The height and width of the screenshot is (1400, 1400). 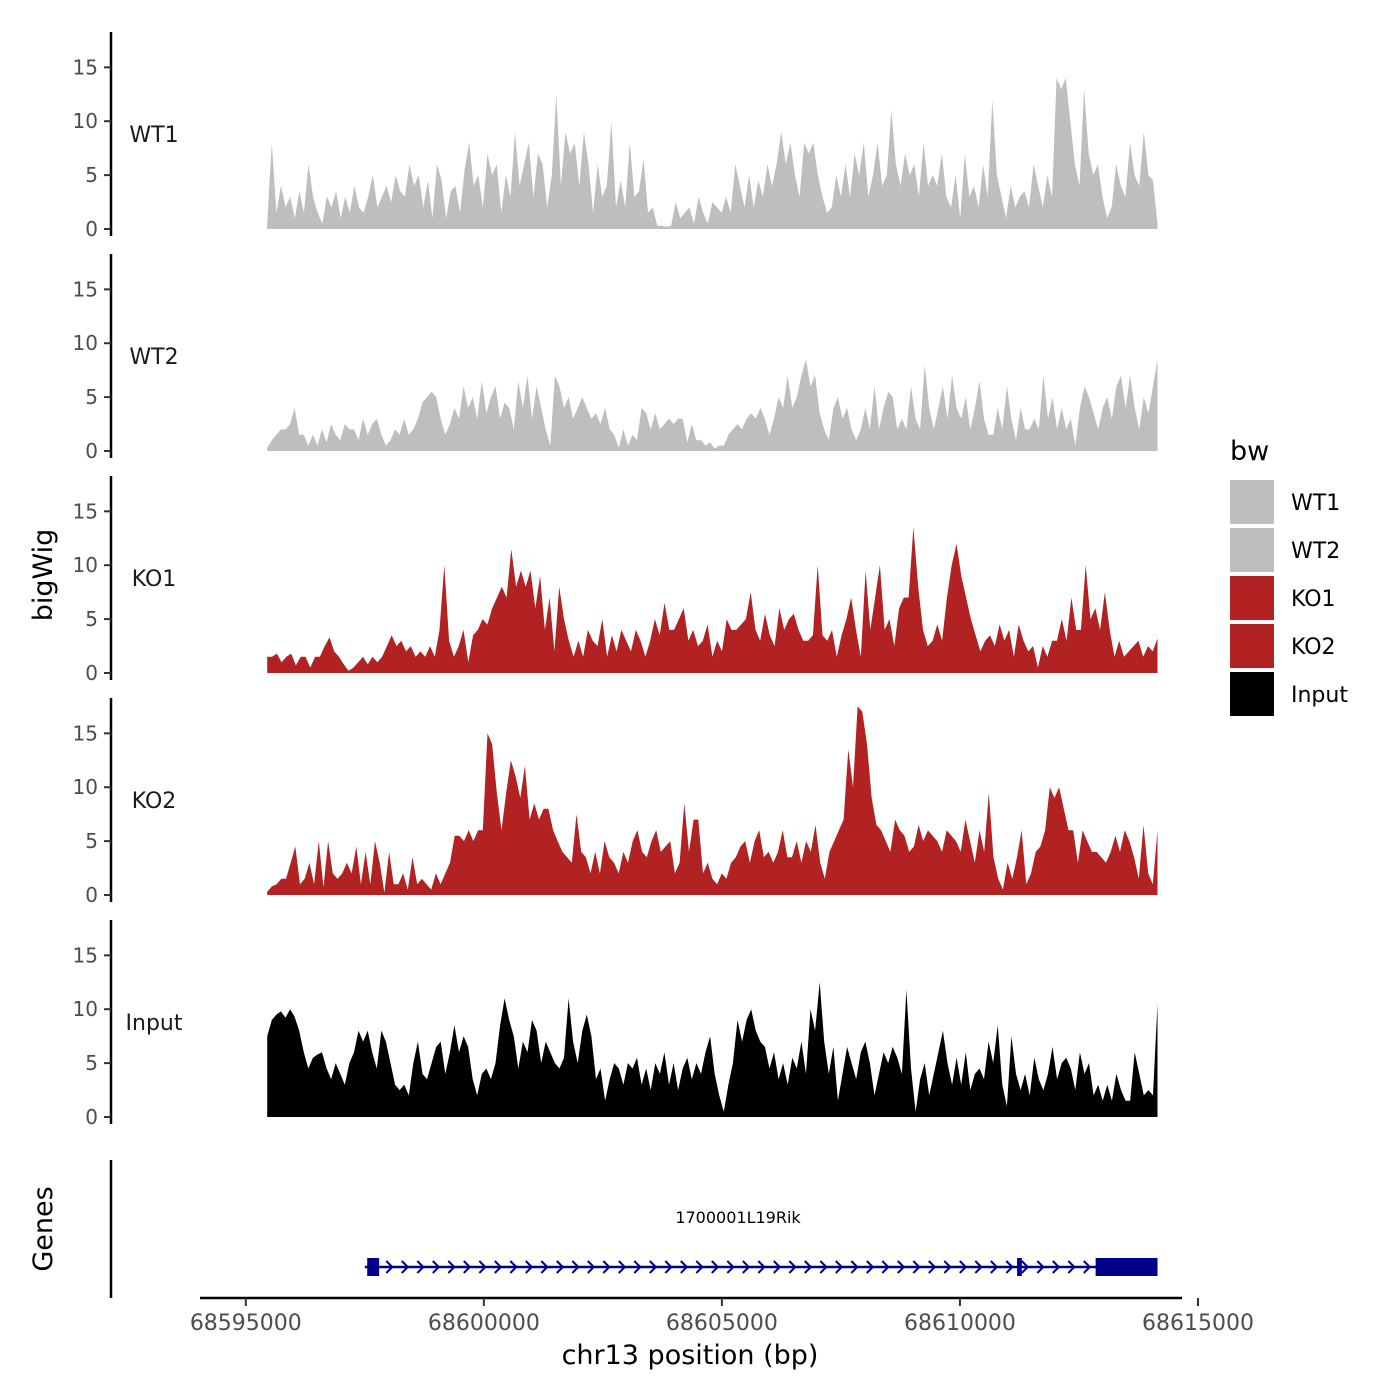 What do you see at coordinates (1252, 550) in the screenshot?
I see `legend-key-wt2` at bounding box center [1252, 550].